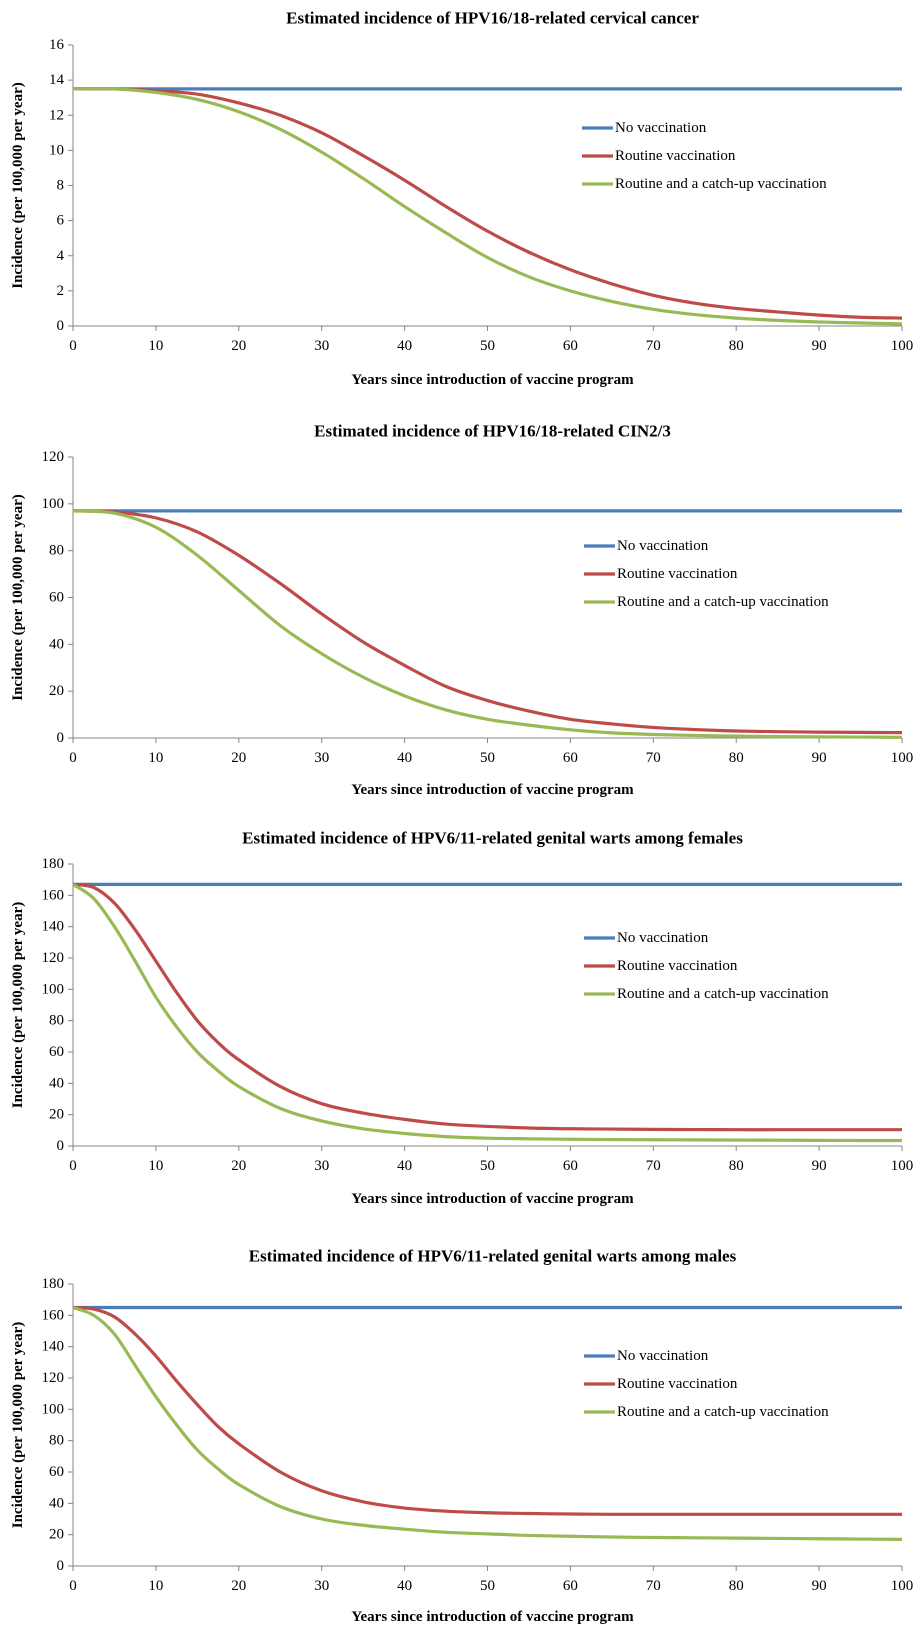  Describe the element at coordinates (61, 186) in the screenshot. I see `y-tick-label: 8` at that location.